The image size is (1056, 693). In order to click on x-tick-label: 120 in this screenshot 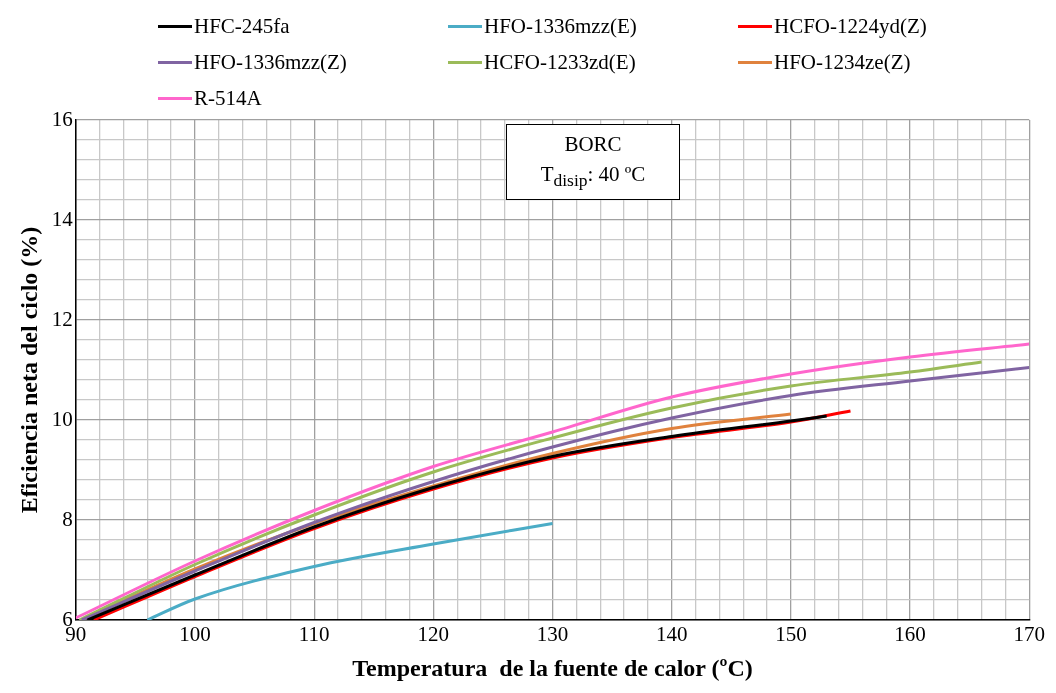, I will do `click(433, 634)`.